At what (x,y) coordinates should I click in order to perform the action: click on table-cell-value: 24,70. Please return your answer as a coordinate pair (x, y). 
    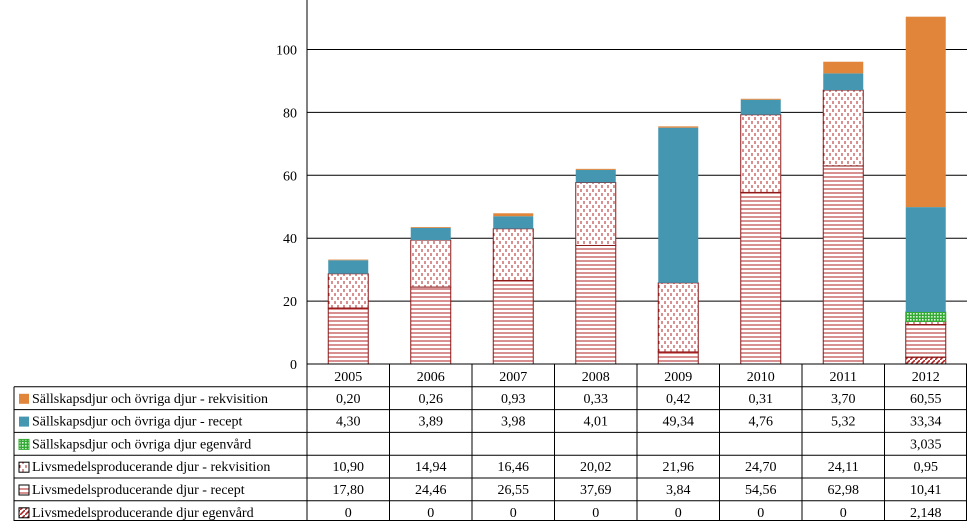
    Looking at the image, I should click on (761, 467).